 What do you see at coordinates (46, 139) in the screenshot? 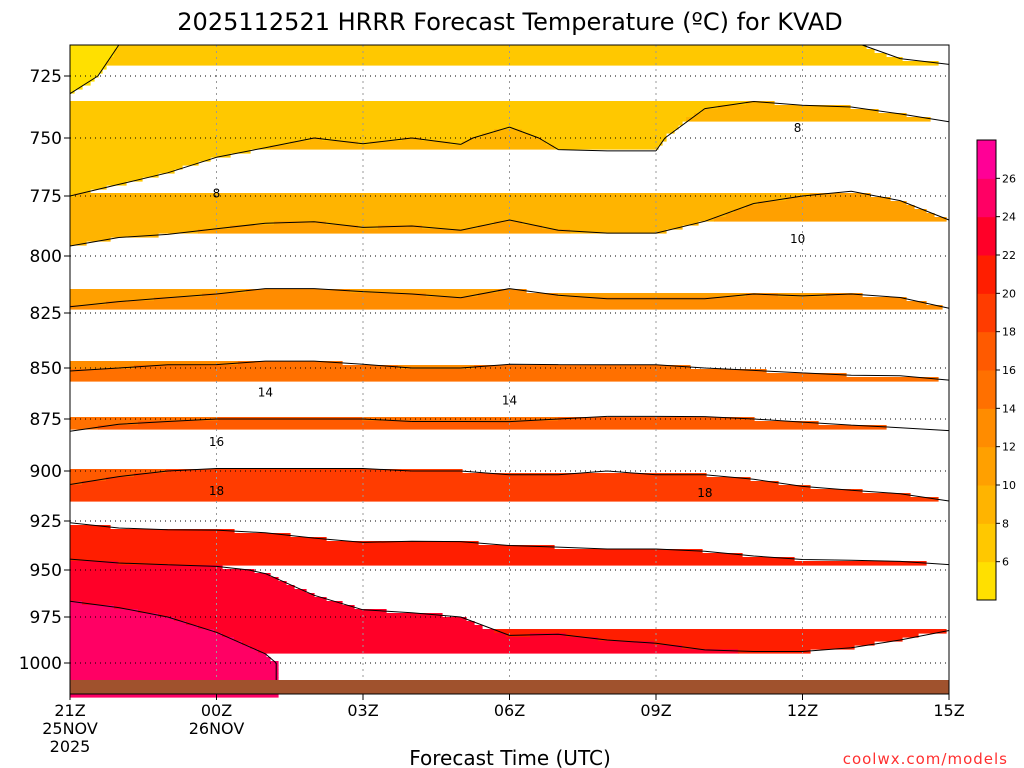
I see `y-tick-label-750: 750` at bounding box center [46, 139].